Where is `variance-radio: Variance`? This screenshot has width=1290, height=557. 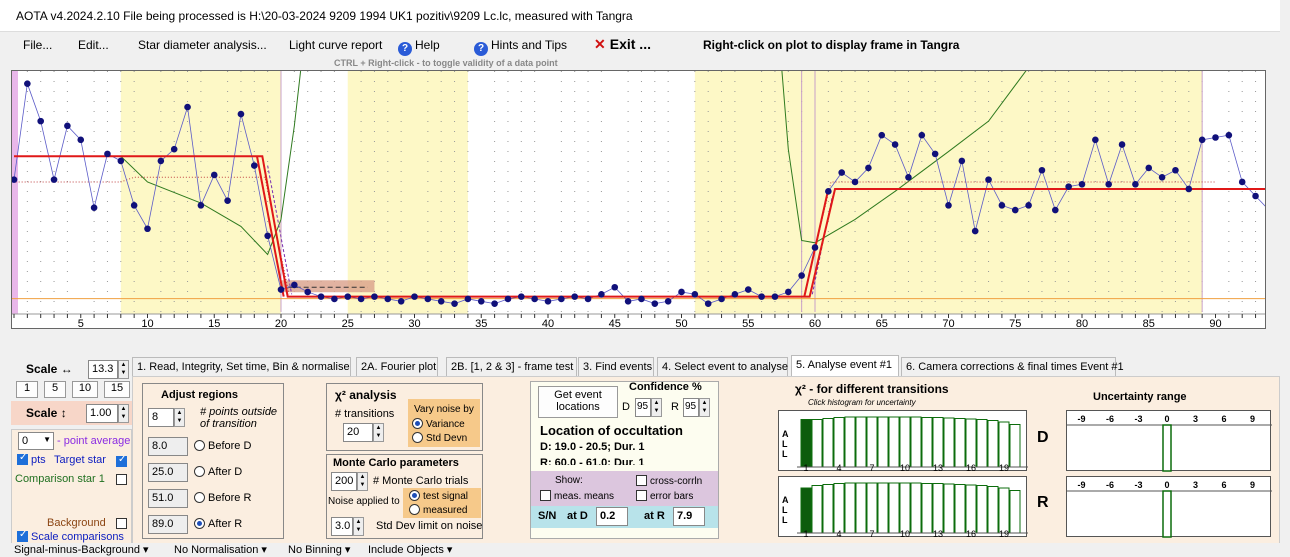
variance-radio: Variance is located at coordinates (438, 424).